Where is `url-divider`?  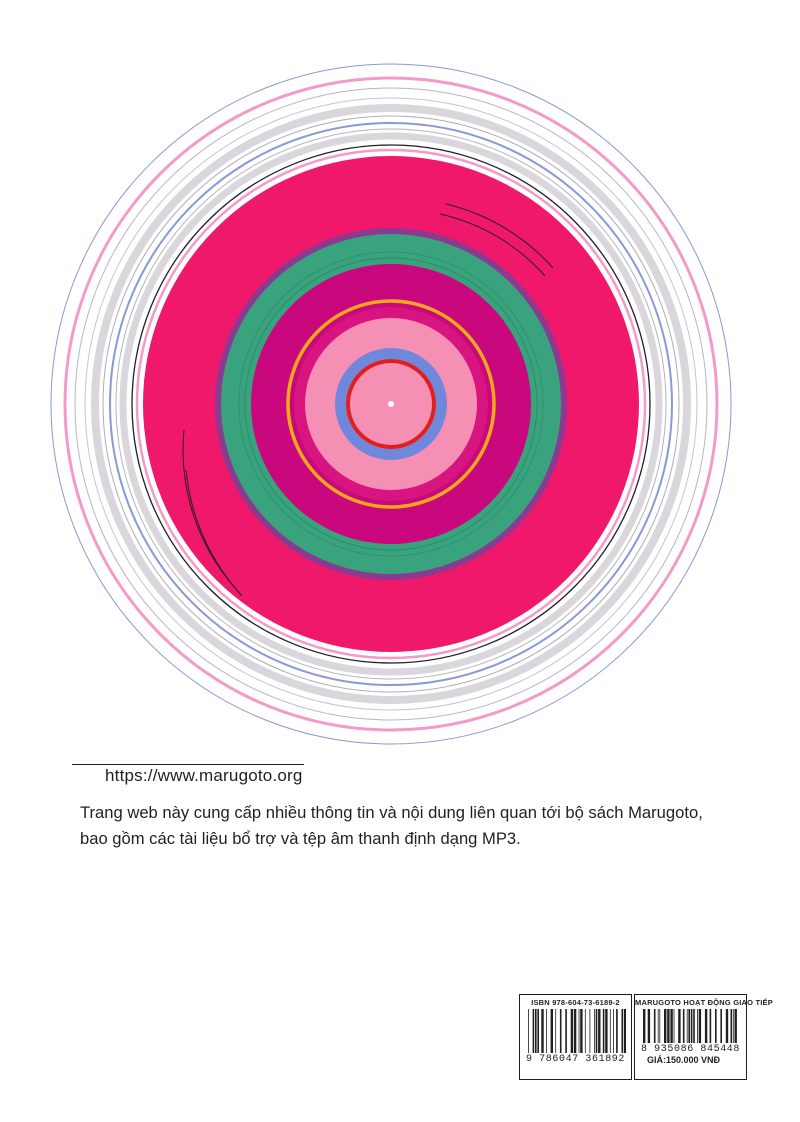 url-divider is located at coordinates (188, 764).